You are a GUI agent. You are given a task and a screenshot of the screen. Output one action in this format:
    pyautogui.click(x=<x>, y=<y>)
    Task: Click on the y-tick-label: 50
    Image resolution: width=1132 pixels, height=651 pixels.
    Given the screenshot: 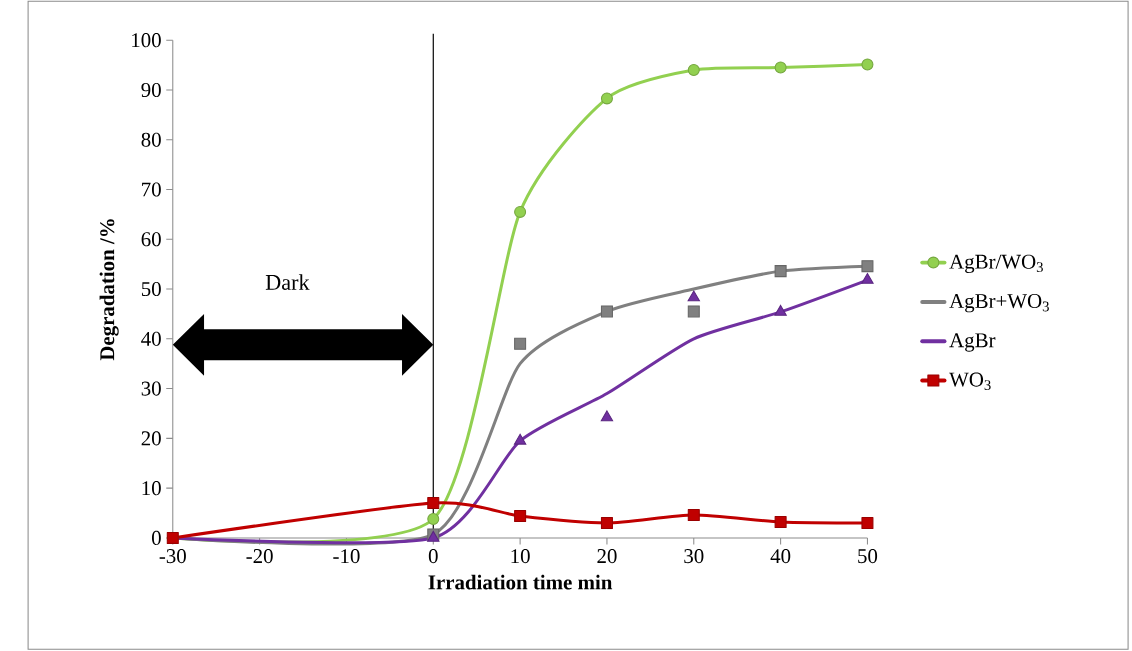 What is the action you would take?
    pyautogui.click(x=151, y=289)
    